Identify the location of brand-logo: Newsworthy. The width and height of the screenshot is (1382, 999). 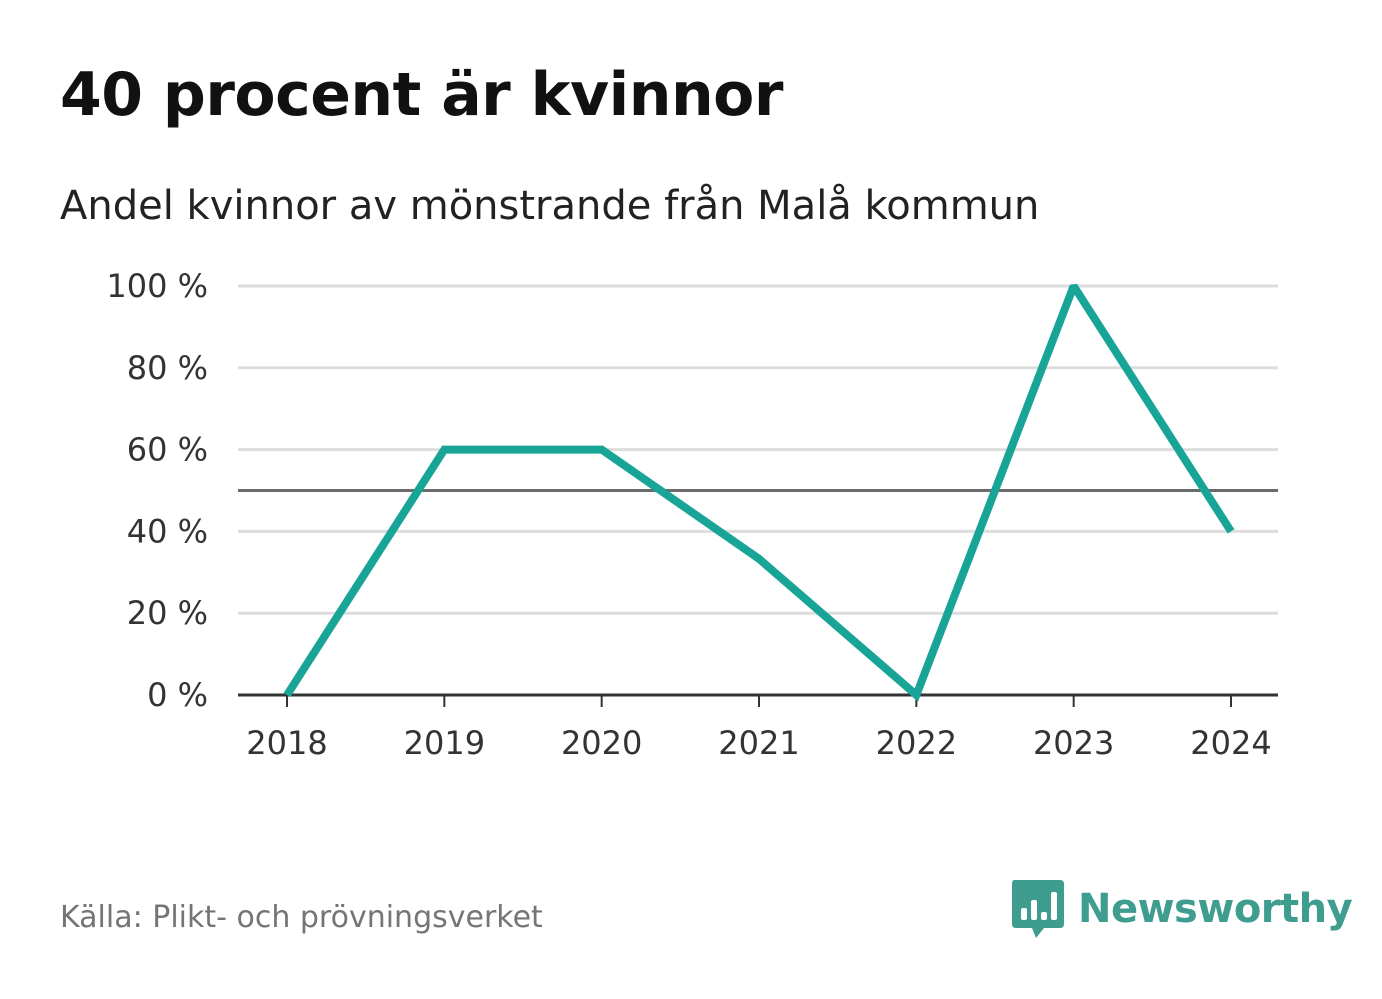
(1181, 909).